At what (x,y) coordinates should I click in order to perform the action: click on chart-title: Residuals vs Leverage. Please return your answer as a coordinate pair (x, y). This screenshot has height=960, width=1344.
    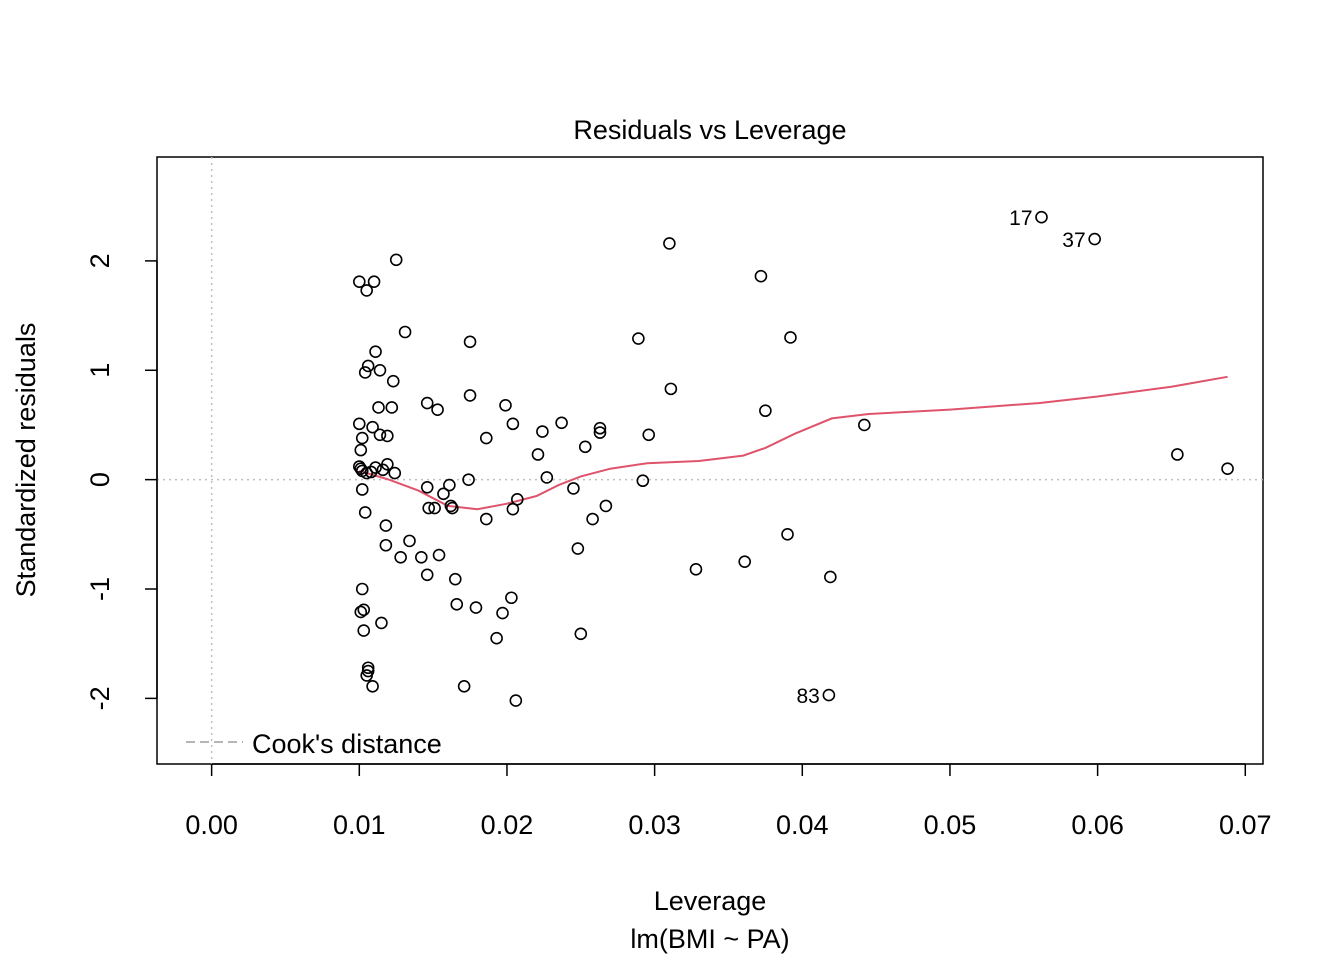
    Looking at the image, I should click on (709, 130).